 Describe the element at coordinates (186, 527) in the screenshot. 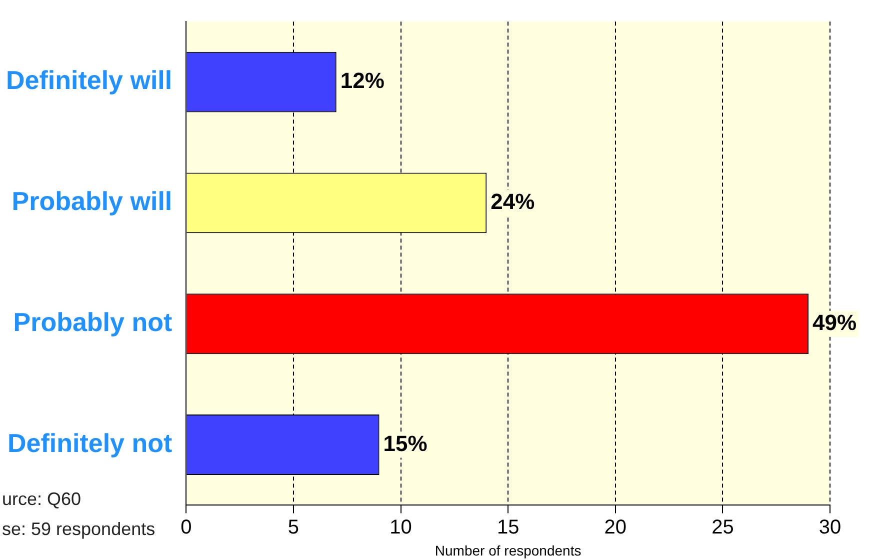

I see `x-tick-label: 0` at that location.